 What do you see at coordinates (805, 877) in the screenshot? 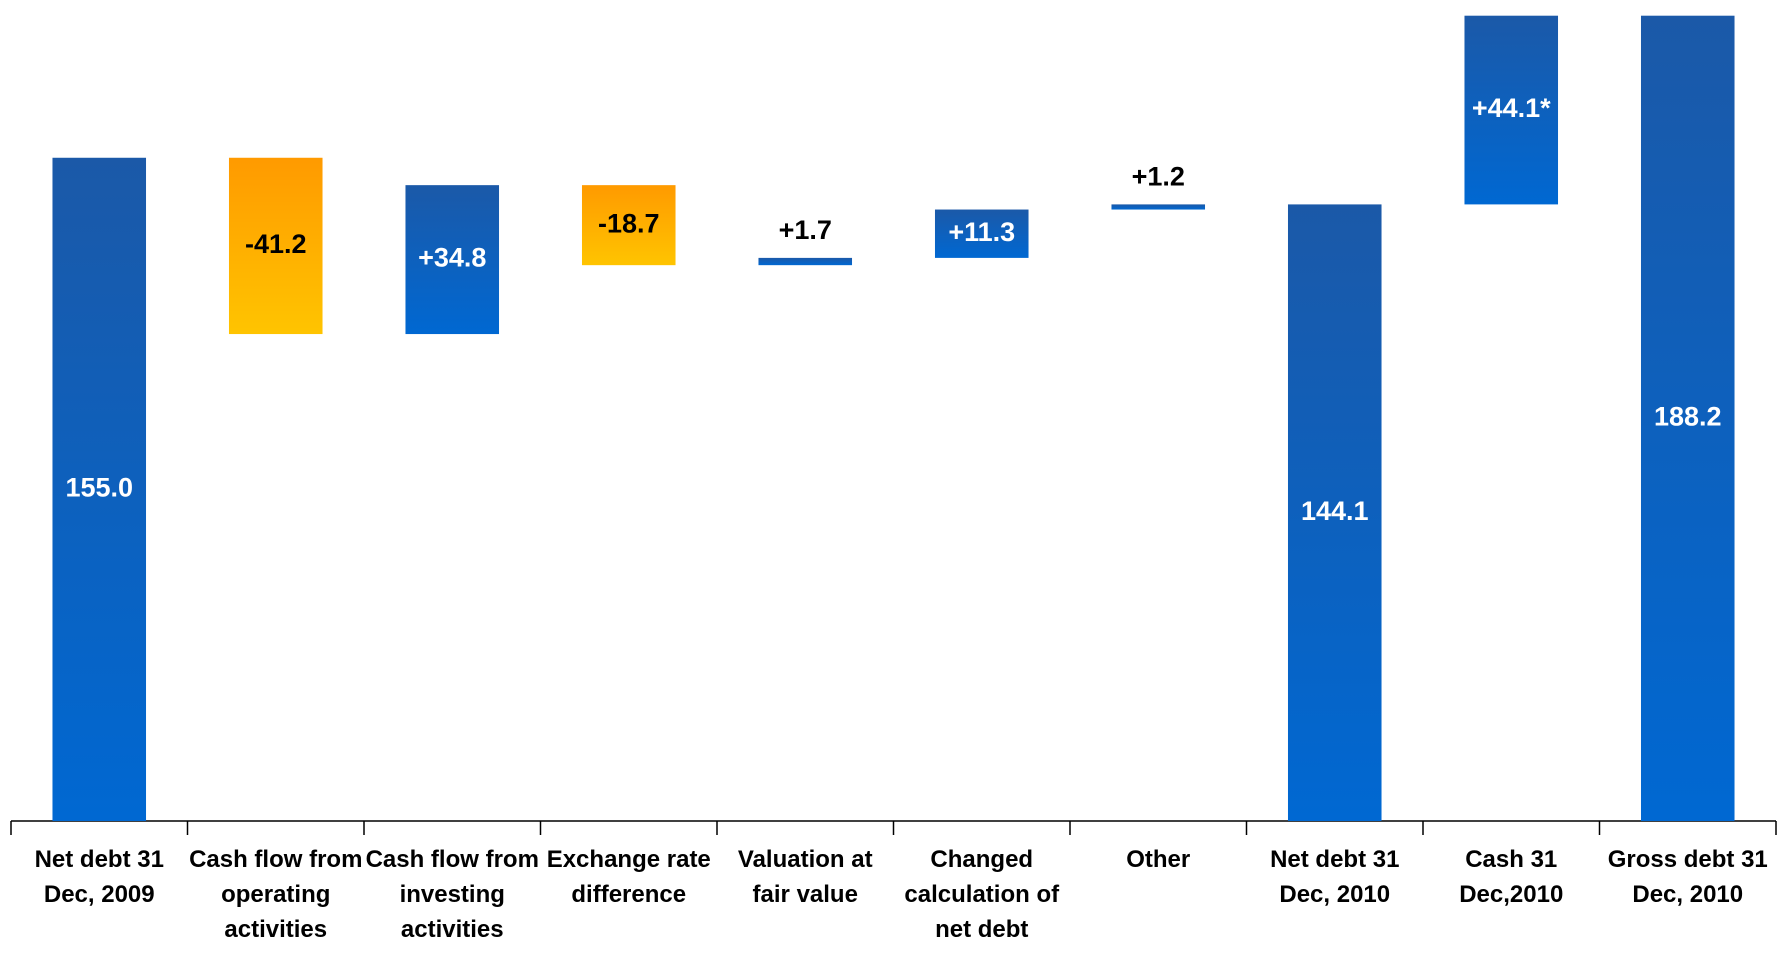
I see `x-tick-label: Valuation at fair value` at bounding box center [805, 877].